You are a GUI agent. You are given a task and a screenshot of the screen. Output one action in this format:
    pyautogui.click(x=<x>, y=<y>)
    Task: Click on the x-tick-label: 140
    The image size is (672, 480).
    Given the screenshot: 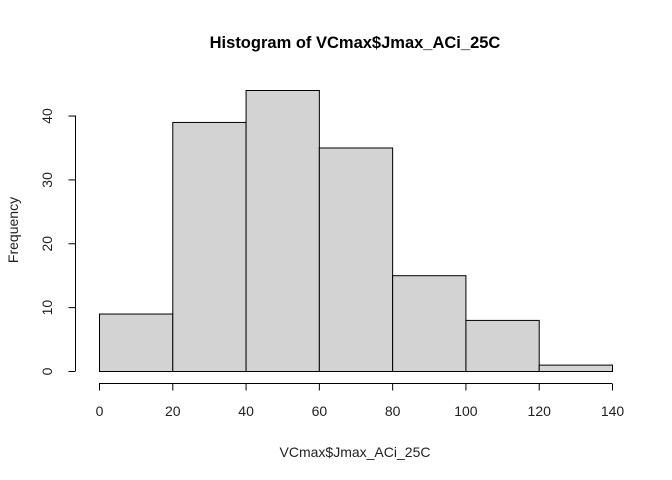 What is the action you would take?
    pyautogui.click(x=613, y=411)
    